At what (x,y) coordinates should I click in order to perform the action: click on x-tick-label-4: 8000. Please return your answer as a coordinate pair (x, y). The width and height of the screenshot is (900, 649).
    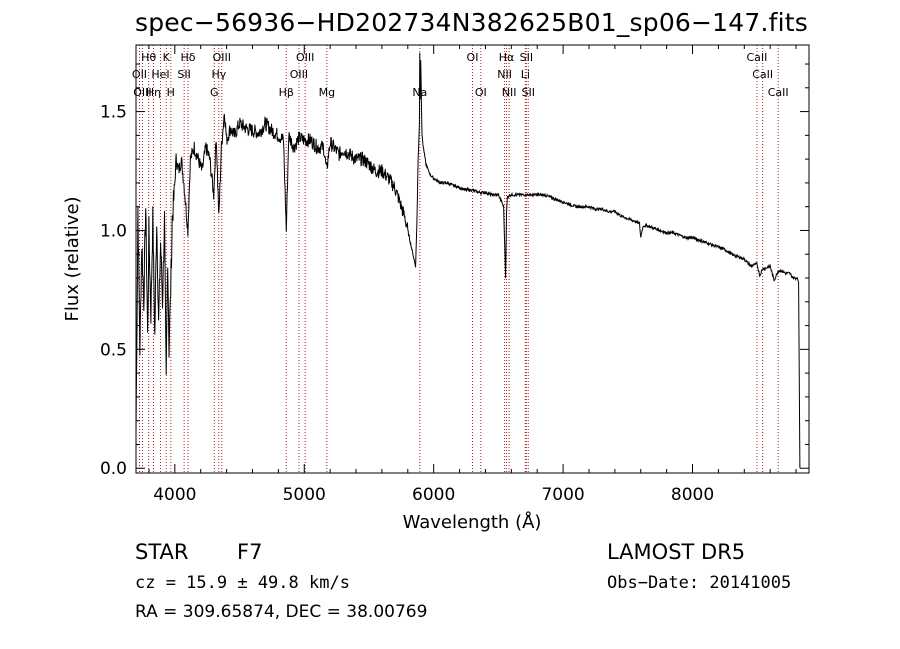
    Looking at the image, I should click on (692, 495).